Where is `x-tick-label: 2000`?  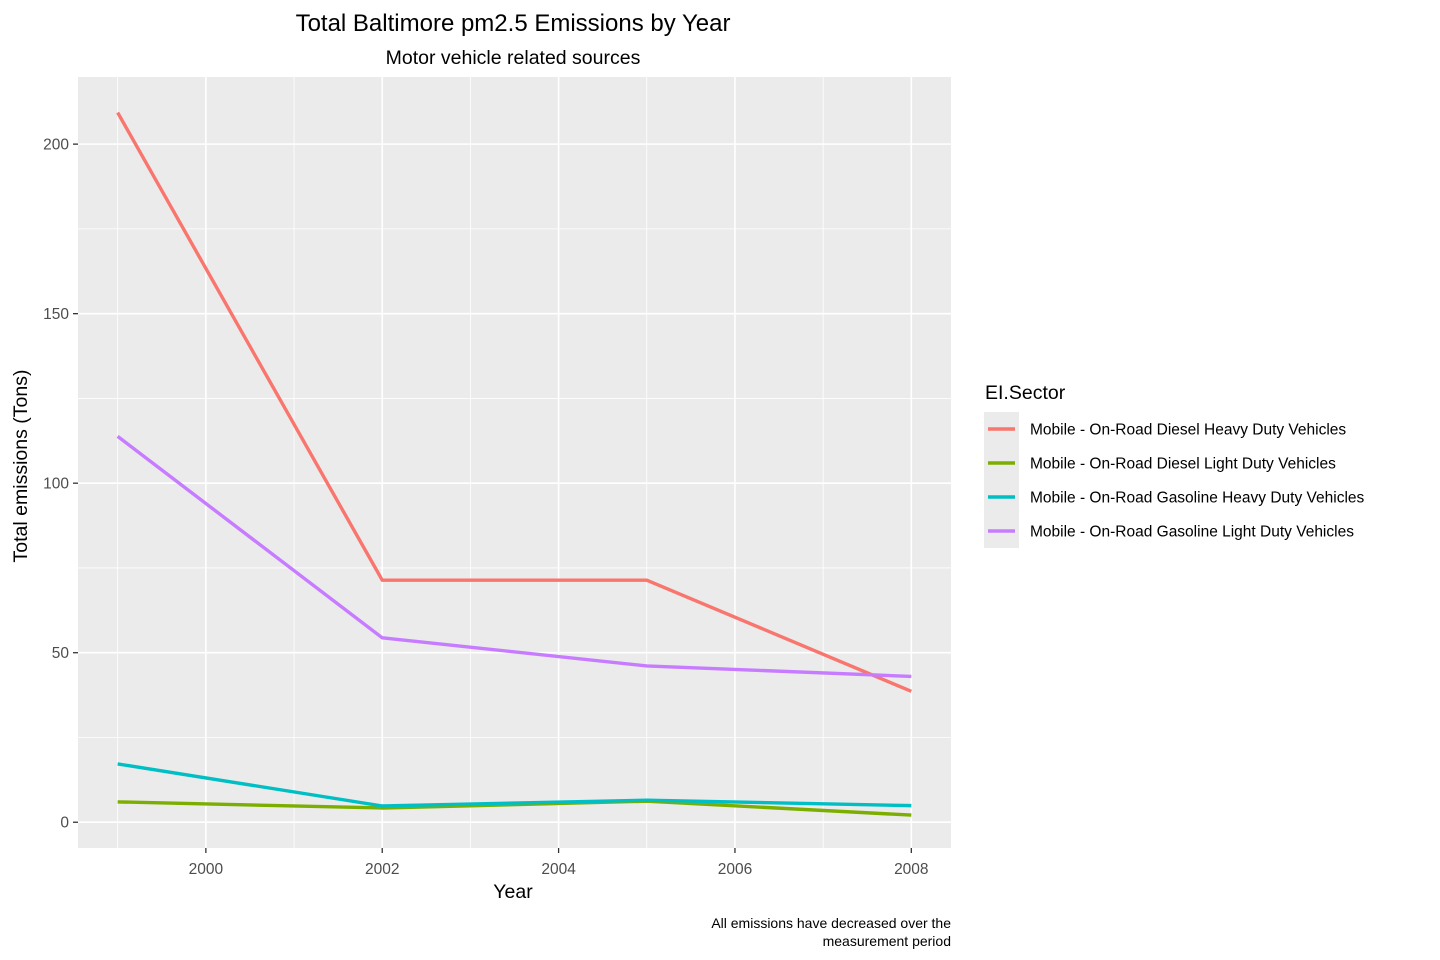
x-tick-label: 2000 is located at coordinates (206, 869).